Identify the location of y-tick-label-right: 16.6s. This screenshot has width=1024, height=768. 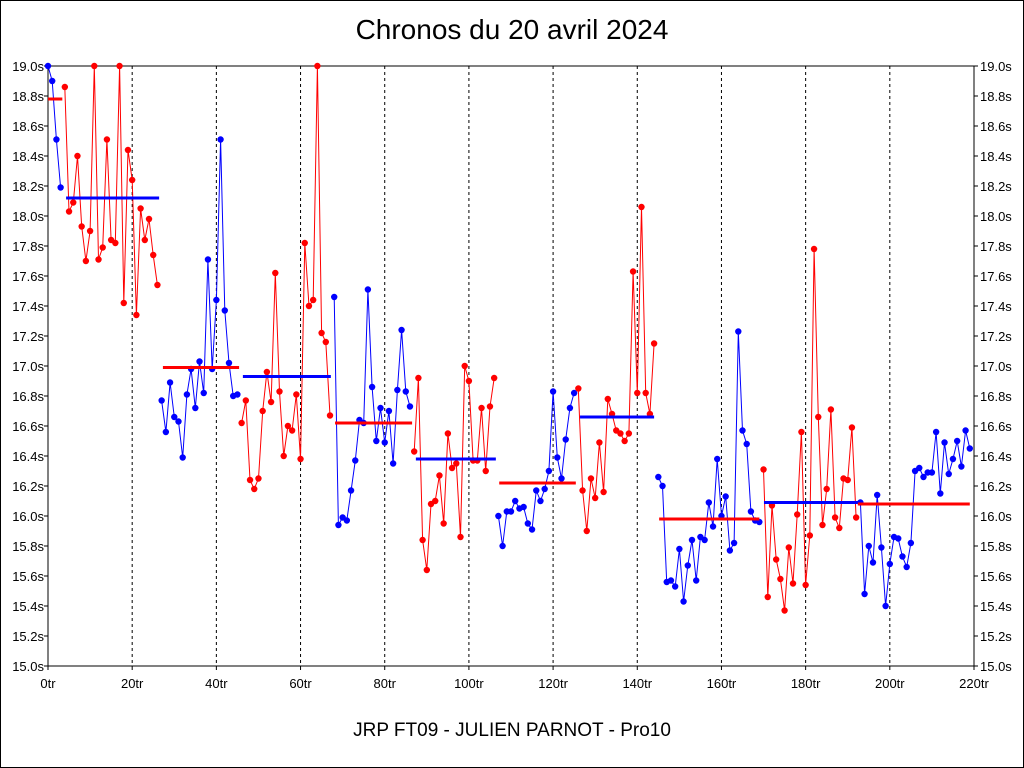
(996, 426).